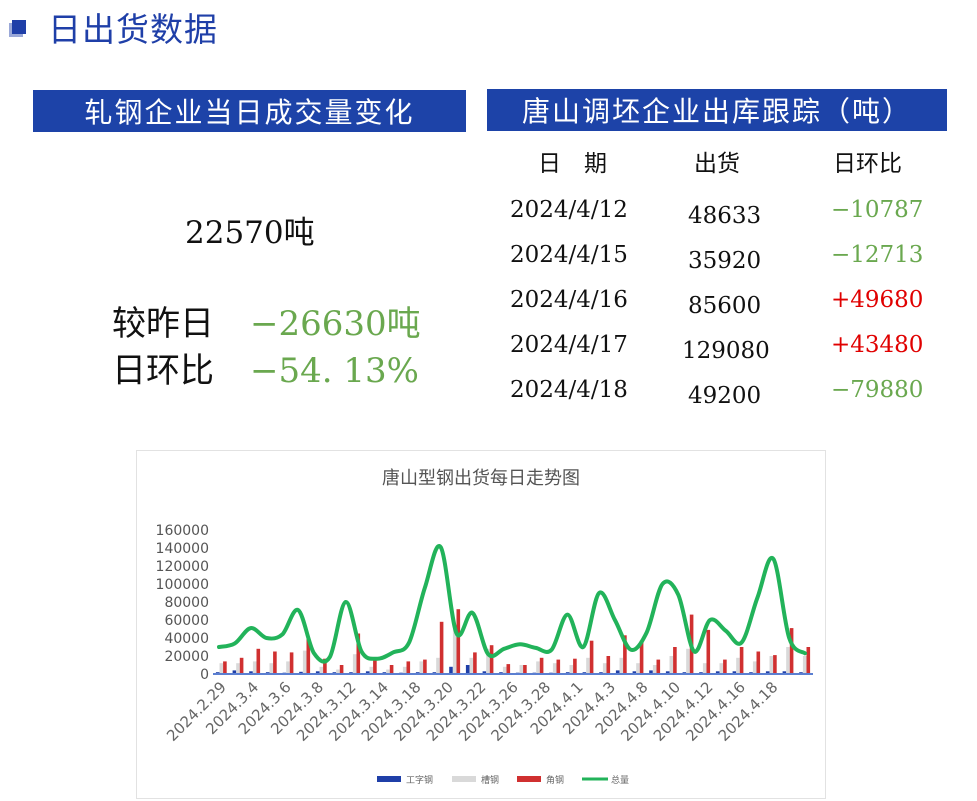 This screenshot has height=801, width=977. Describe the element at coordinates (725, 261) in the screenshot. I see `table-cell-shipment: 35920` at that location.